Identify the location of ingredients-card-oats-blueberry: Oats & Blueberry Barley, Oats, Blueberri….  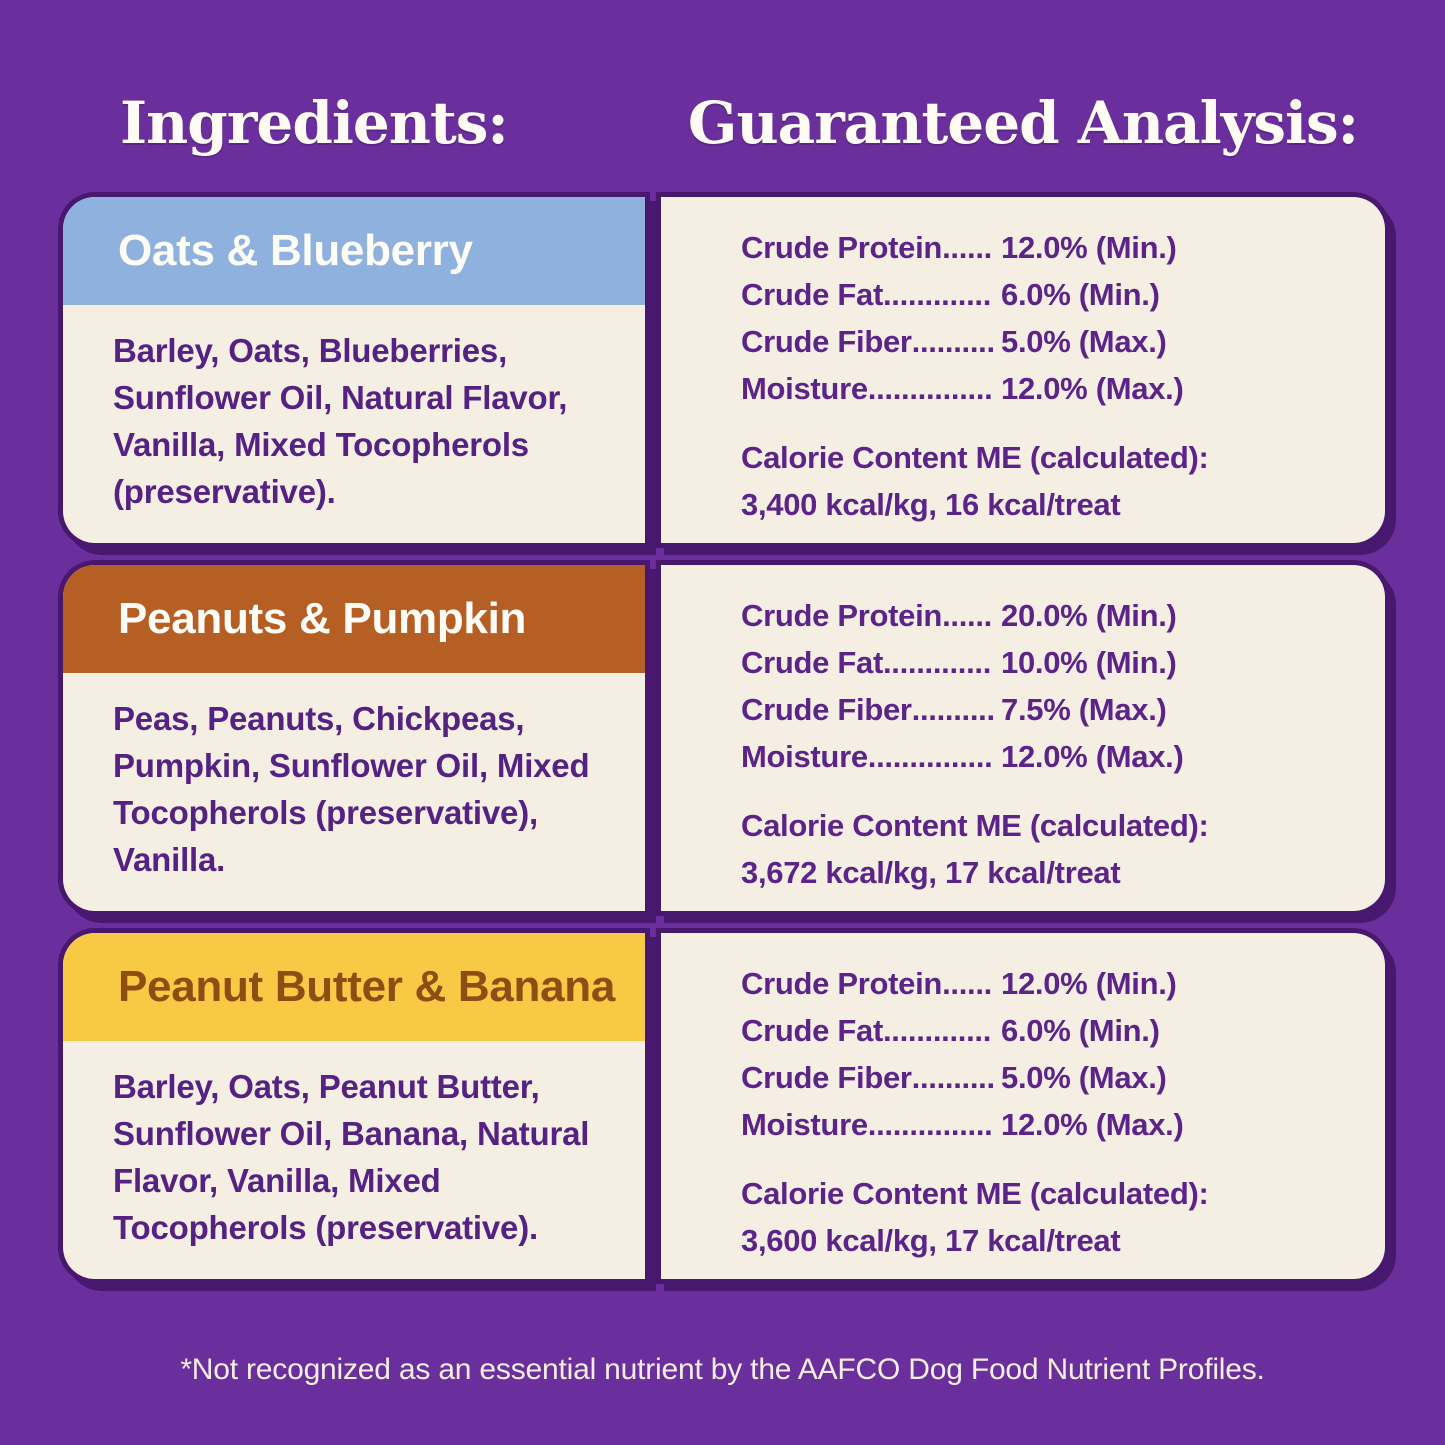
(354, 370).